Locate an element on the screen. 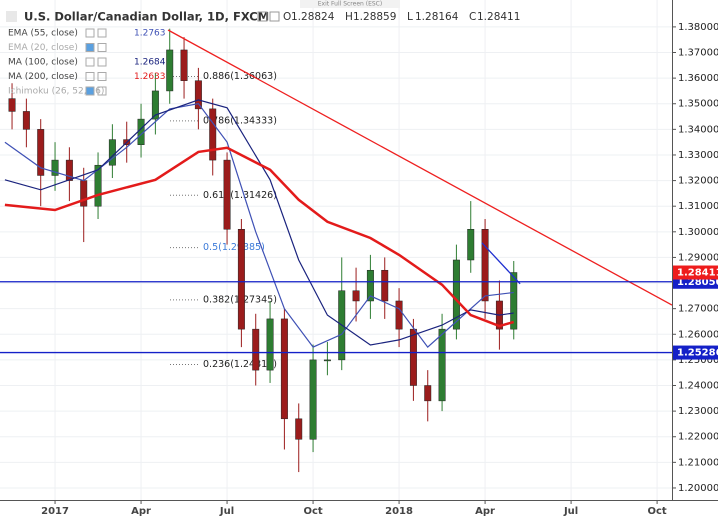 The width and height of the screenshot is (718, 522). y-tick-label: 1.35000 is located at coordinates (698, 104).